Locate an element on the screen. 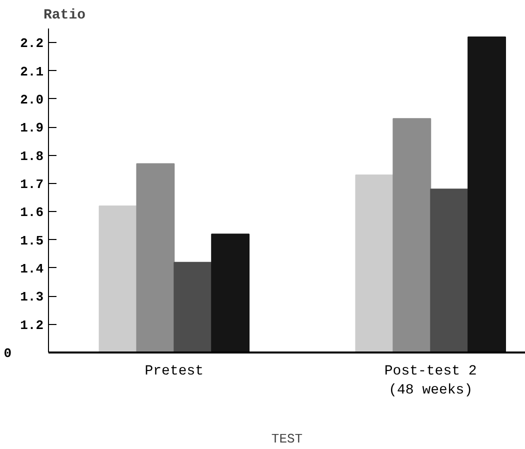  y-tick-label: 2.2 is located at coordinates (32, 44).